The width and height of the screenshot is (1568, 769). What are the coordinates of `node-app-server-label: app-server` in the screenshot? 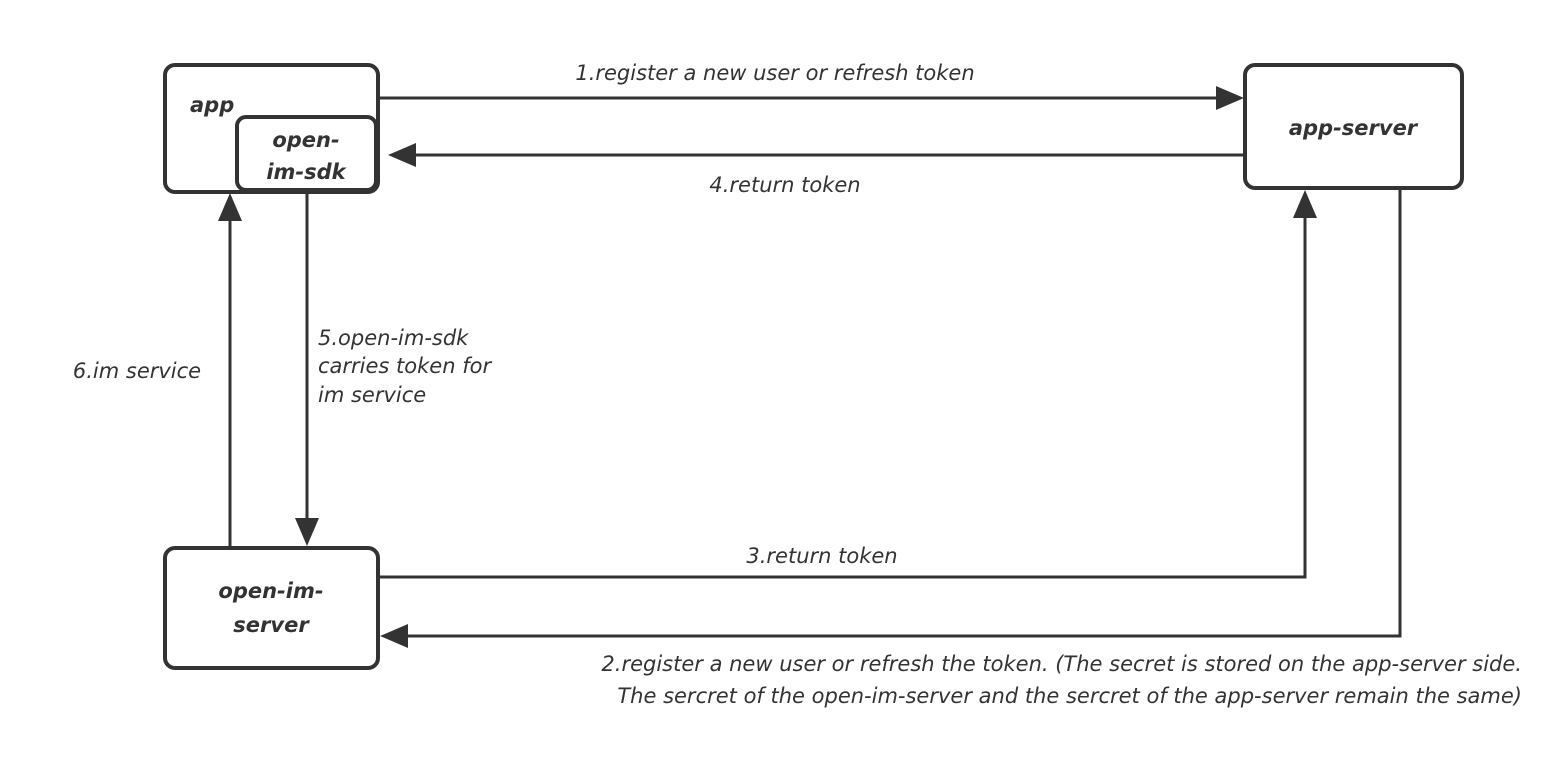 It's located at (1354, 128).